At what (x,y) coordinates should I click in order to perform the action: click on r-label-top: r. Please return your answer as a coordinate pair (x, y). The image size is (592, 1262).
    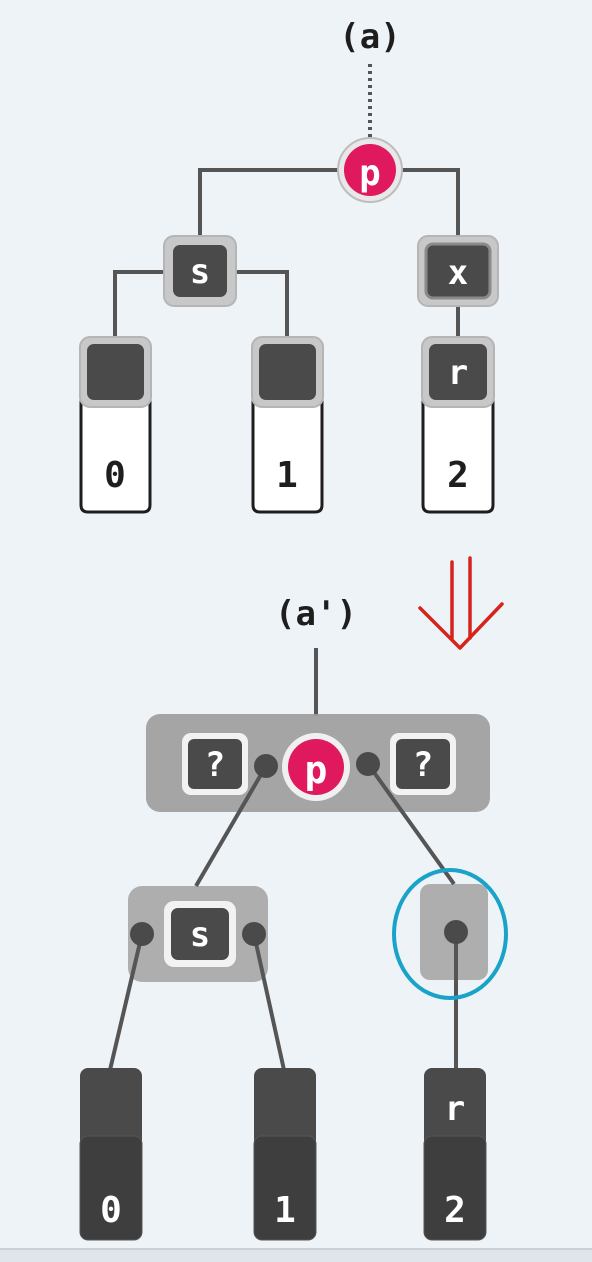
    Looking at the image, I should click on (458, 373).